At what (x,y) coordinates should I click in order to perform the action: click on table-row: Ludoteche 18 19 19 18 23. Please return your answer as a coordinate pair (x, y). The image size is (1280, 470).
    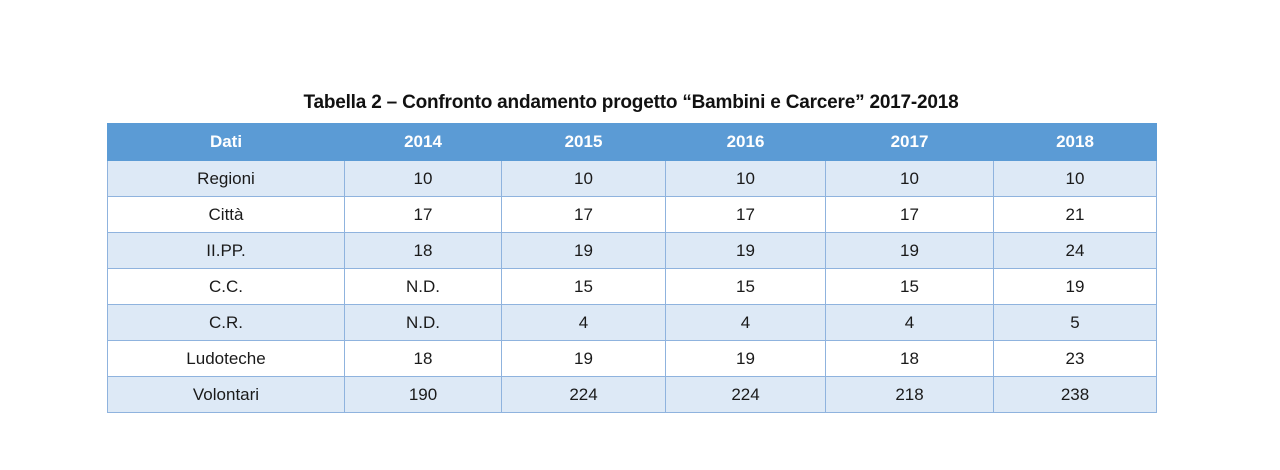
    Looking at the image, I should click on (632, 358).